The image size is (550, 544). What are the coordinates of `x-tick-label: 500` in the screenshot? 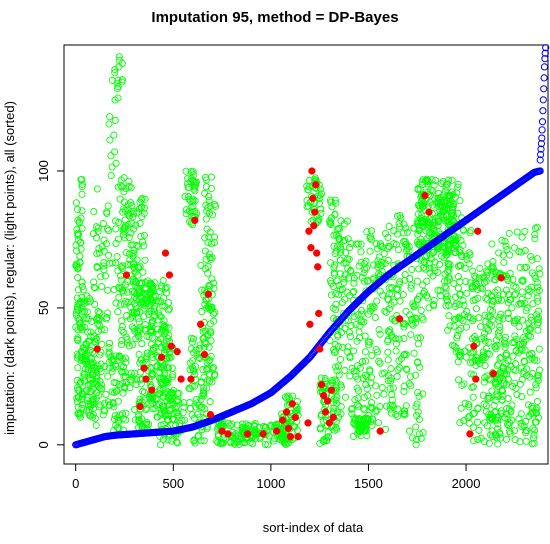 It's located at (173, 483).